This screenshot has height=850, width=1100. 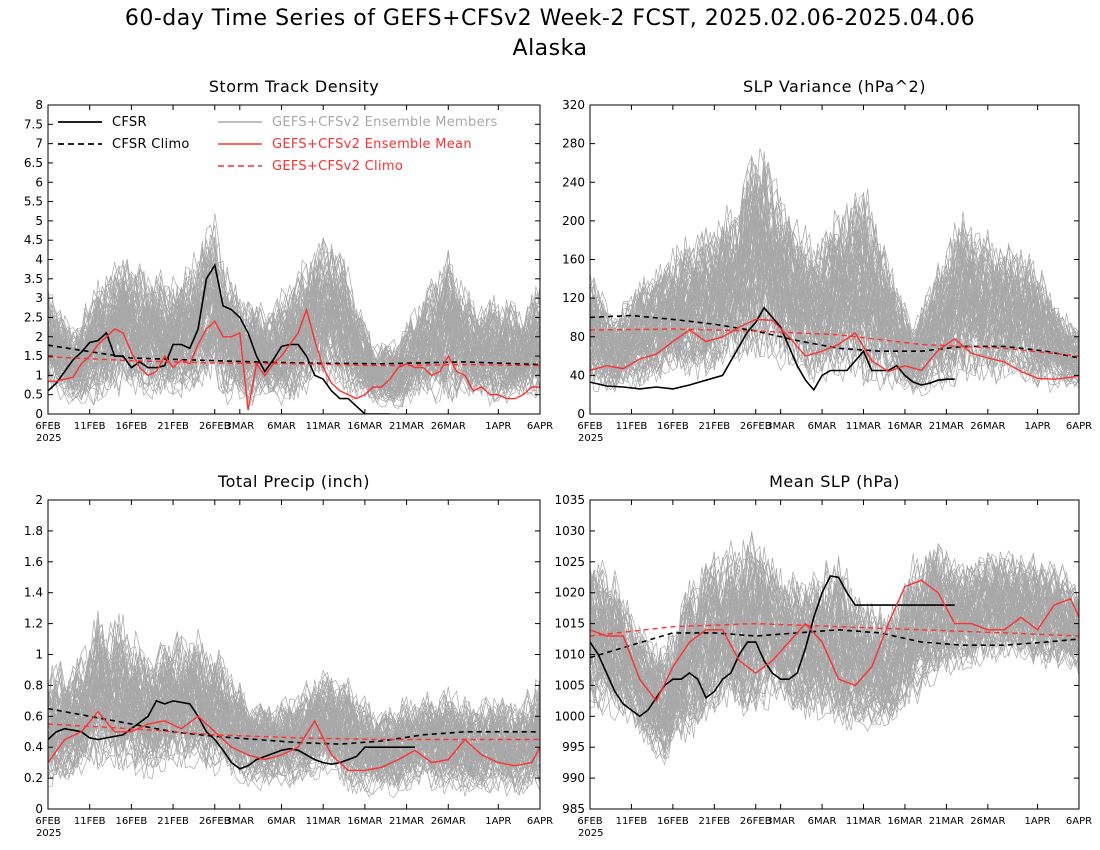 I want to click on series-model-climo-line, so click(x=294, y=732).